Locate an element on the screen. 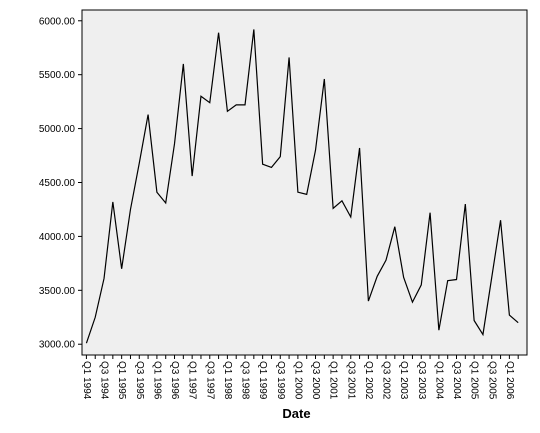 This screenshot has height=433, width=540. x-tick-label: Q1 2000 is located at coordinates (297, 380).